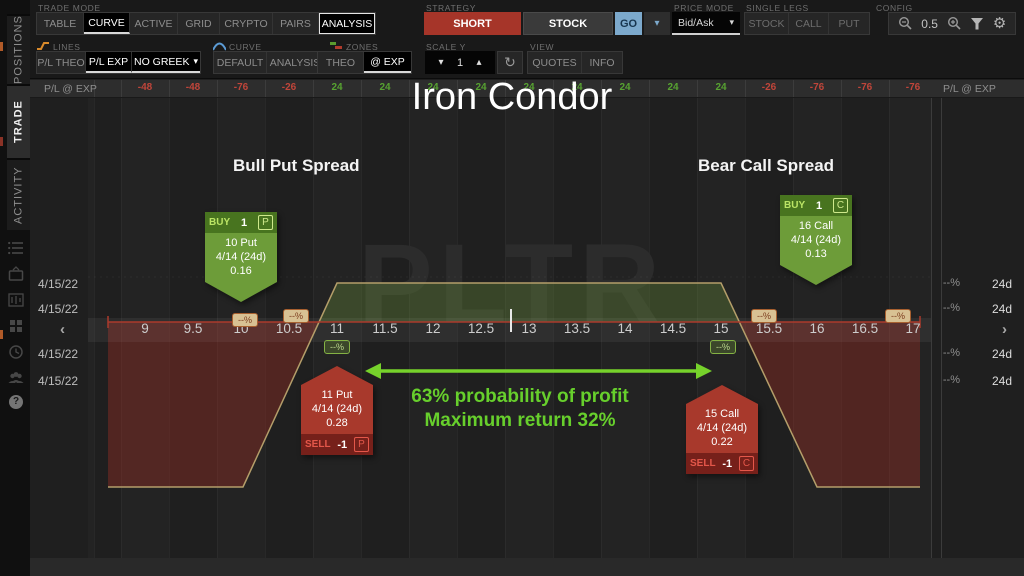  What do you see at coordinates (213, 404) in the screenshot?
I see `loss-zone-left` at bounding box center [213, 404].